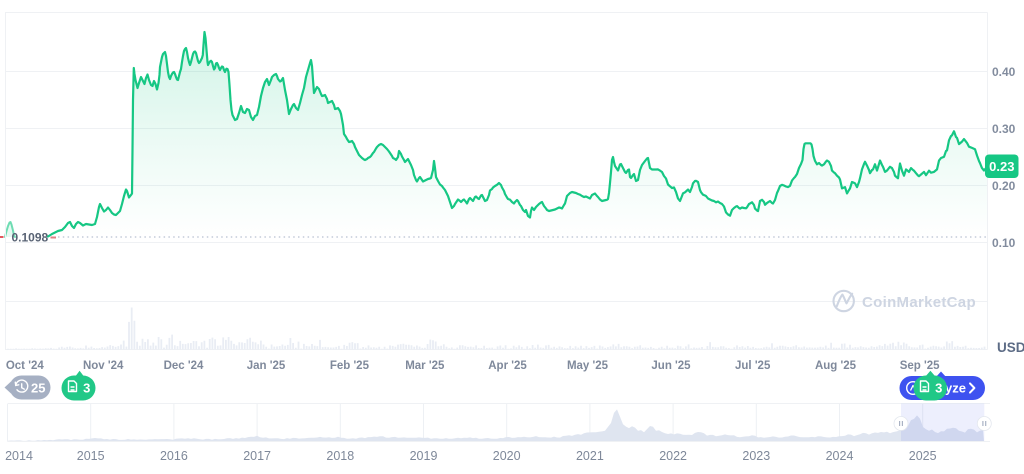  What do you see at coordinates (184, 366) in the screenshot?
I see `svg-text: Dec '24` at bounding box center [184, 366].